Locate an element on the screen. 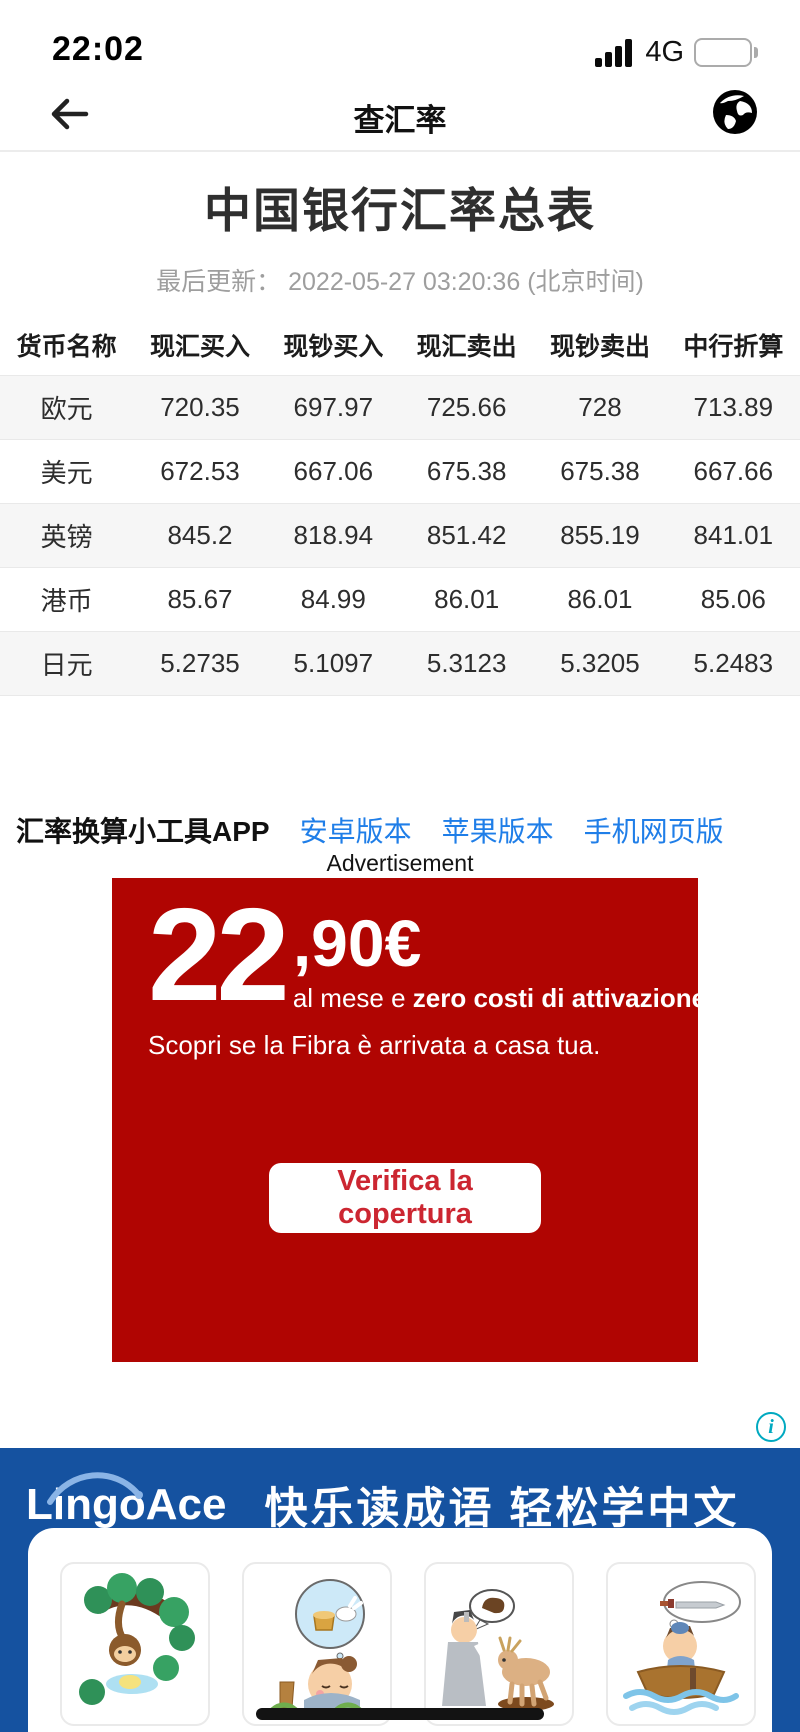  boat-and-sword-illustration is located at coordinates (681, 1644).